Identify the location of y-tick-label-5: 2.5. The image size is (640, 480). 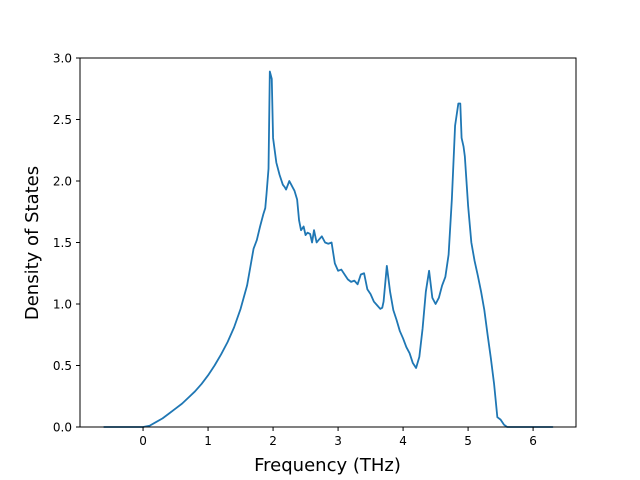
(62, 120).